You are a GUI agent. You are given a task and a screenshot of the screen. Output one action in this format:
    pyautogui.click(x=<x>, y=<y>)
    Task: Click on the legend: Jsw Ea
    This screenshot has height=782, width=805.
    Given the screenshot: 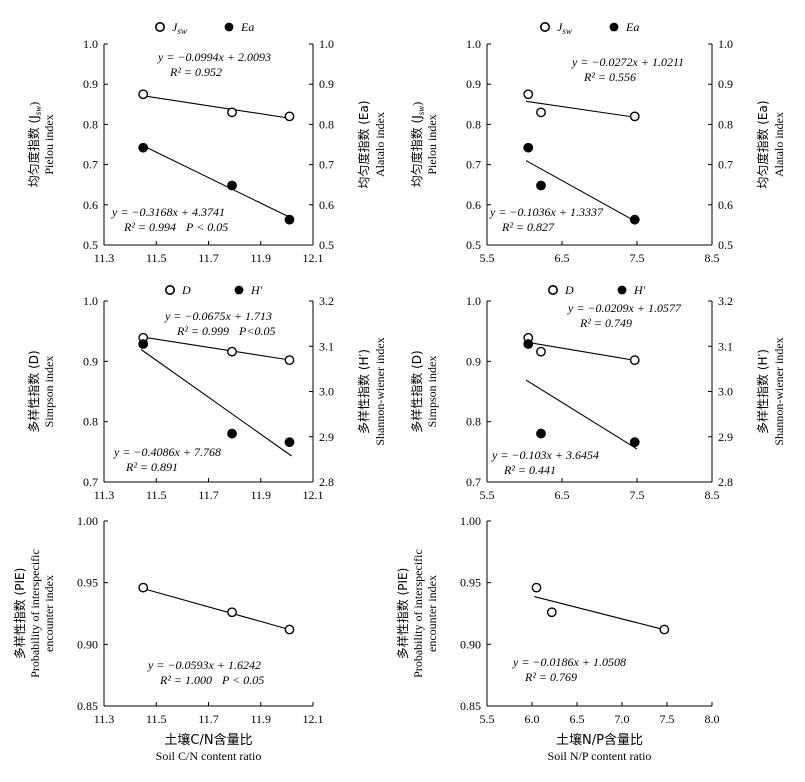 What is the action you would take?
    pyautogui.click(x=589, y=28)
    